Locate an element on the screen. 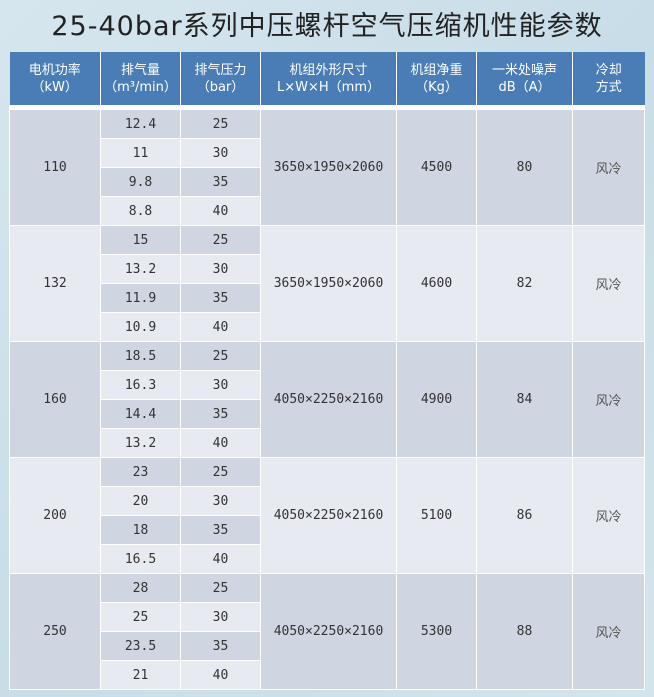 This screenshot has height=697, width=654. table-row: 11 30 is located at coordinates (327, 153).